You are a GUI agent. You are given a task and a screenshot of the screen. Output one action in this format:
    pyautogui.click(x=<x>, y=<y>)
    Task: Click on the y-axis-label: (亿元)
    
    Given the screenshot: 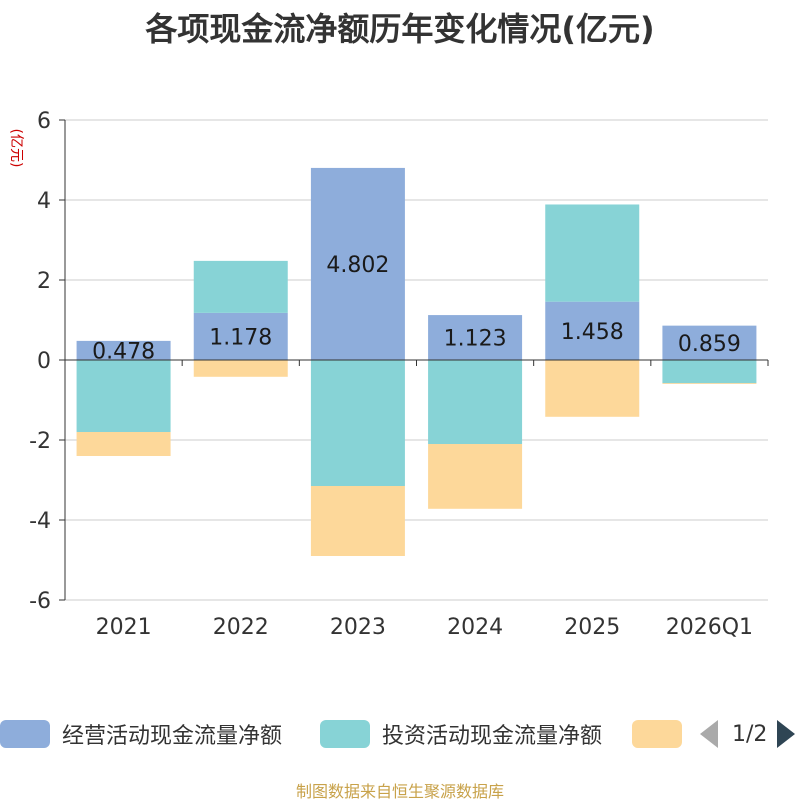 What is the action you would take?
    pyautogui.click(x=16, y=148)
    